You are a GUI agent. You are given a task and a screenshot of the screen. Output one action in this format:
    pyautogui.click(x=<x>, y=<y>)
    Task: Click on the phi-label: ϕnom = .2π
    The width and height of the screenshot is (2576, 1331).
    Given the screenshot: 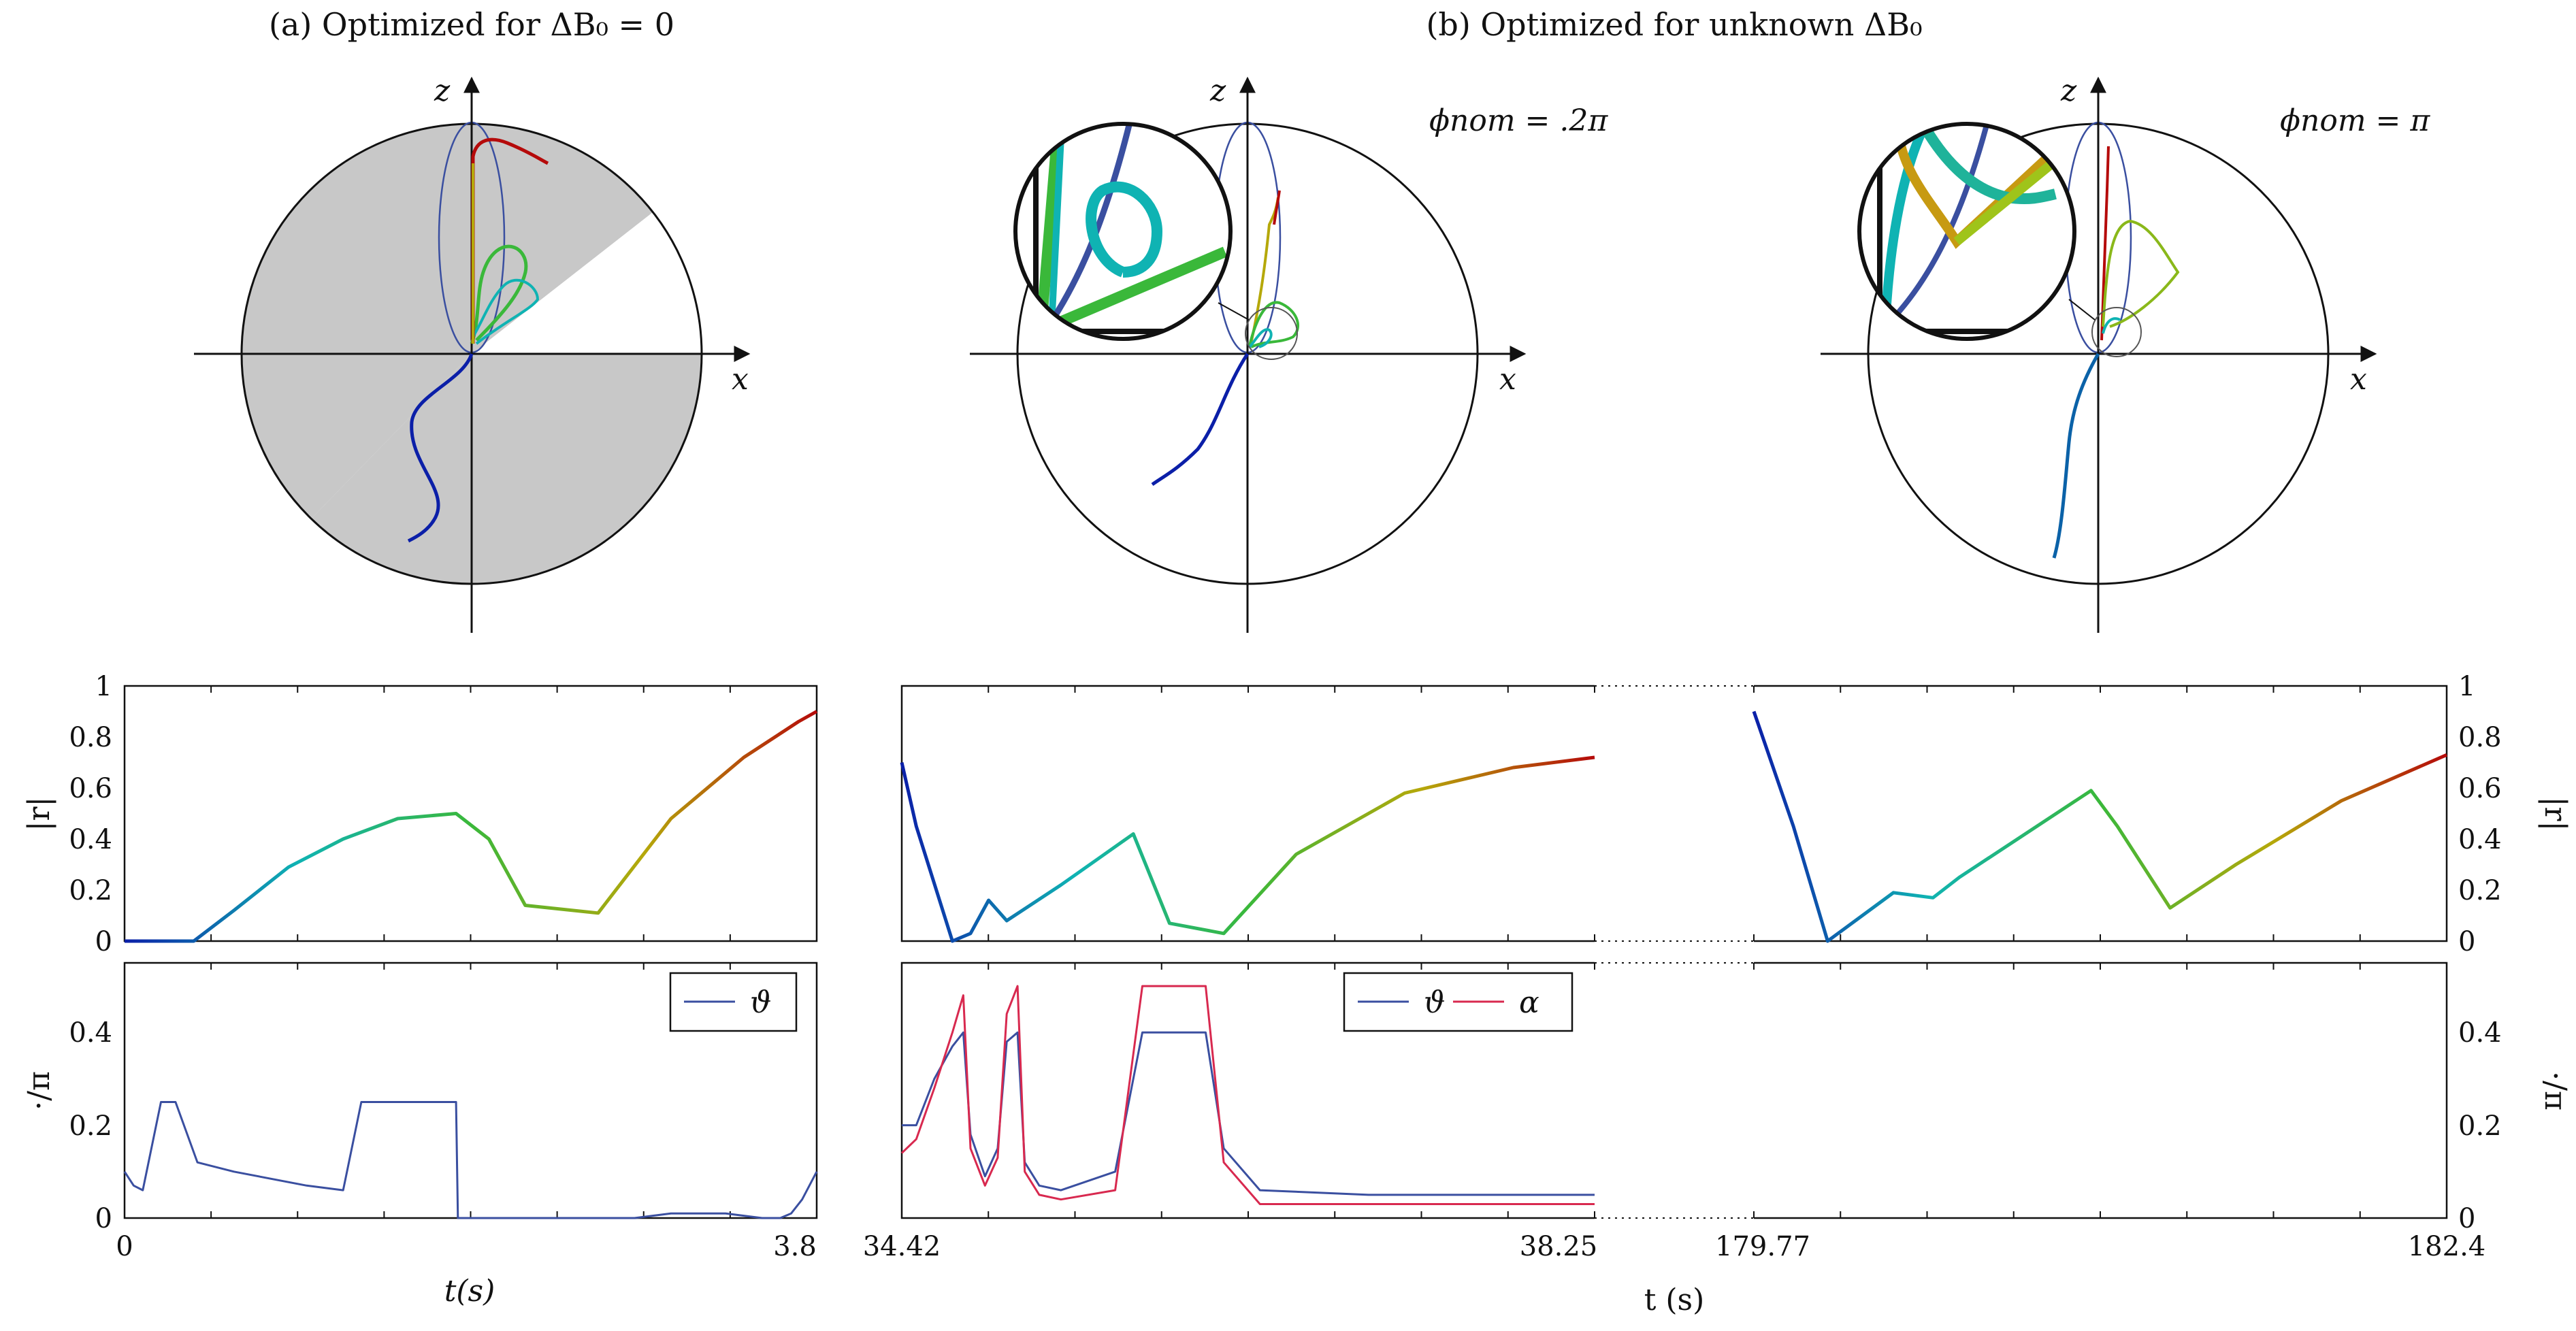 What is the action you would take?
    pyautogui.click(x=1518, y=120)
    